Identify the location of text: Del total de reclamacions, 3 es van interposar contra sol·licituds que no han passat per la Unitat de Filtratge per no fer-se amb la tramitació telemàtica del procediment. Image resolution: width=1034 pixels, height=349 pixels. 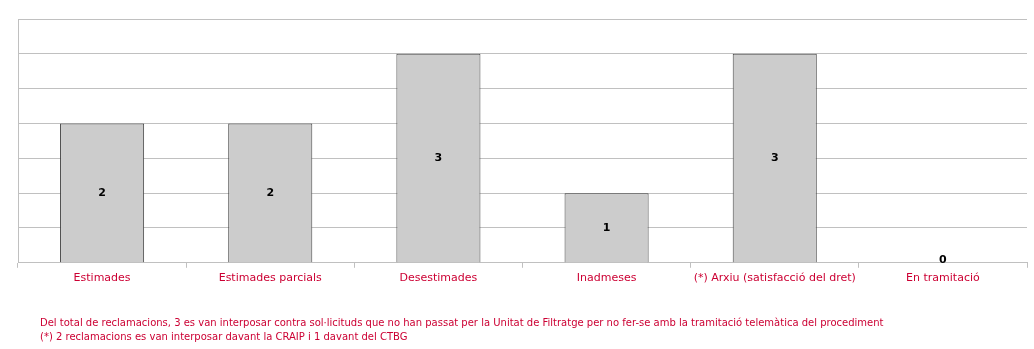
(462, 322).